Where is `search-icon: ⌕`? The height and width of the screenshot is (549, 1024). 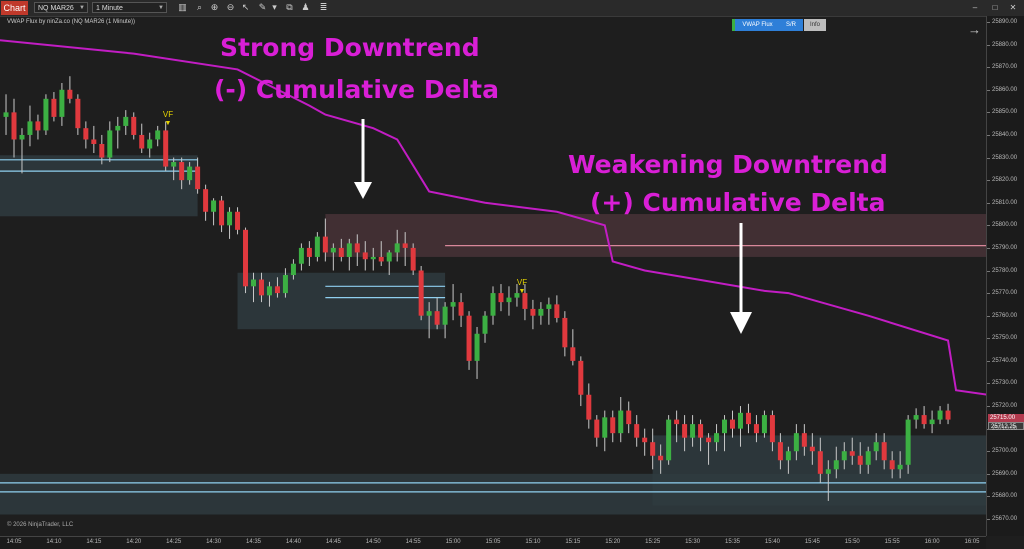
search-icon: ⌕ is located at coordinates (199, 7).